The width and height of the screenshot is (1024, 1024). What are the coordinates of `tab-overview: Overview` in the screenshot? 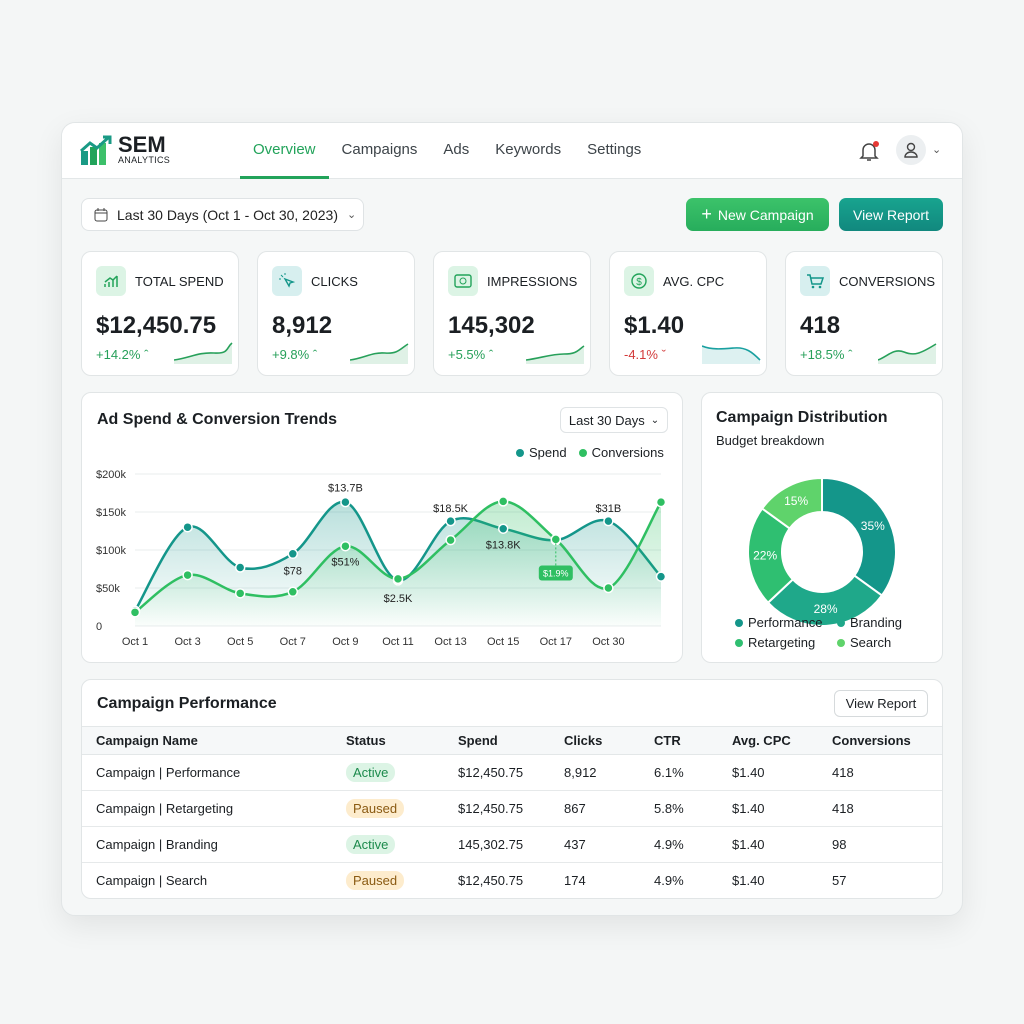 It's located at (284, 151).